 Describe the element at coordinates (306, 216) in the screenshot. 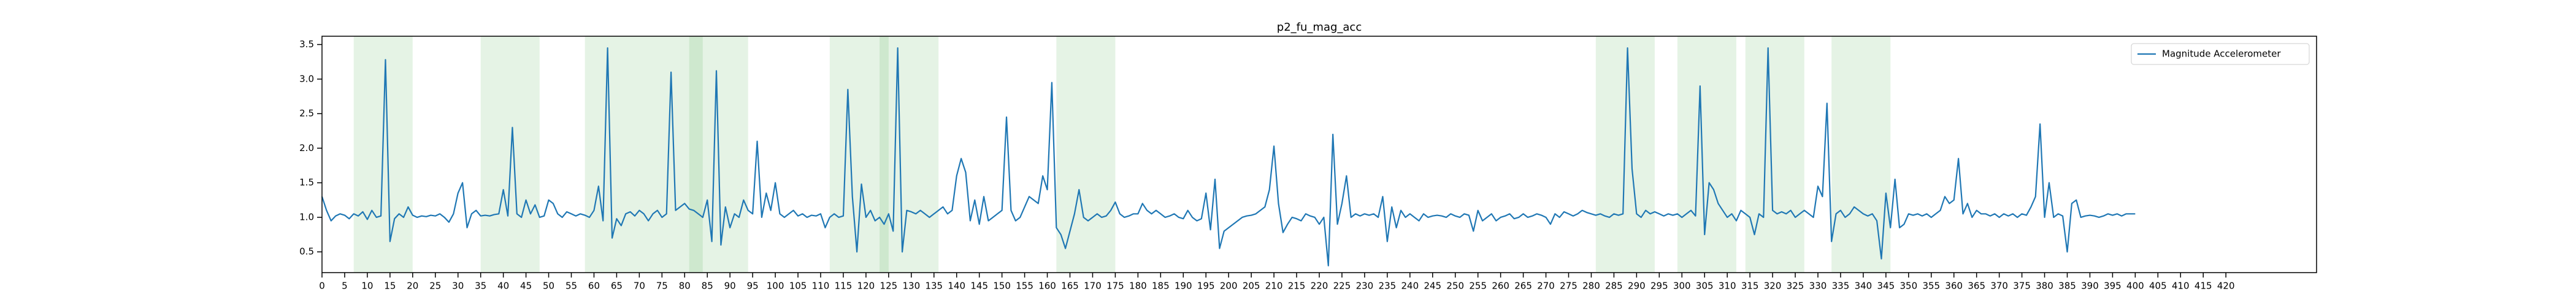

I see `y-tick-label: 1.0` at that location.